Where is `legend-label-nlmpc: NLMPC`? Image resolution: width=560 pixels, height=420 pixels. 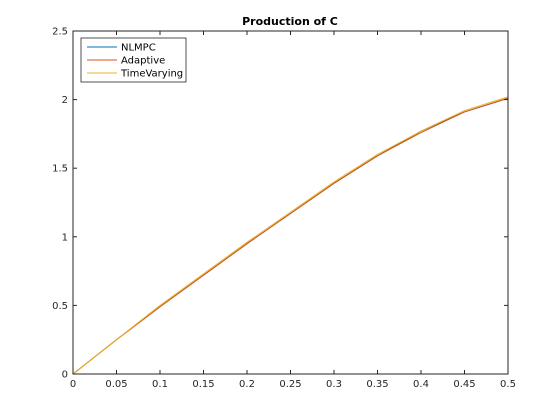 legend-label-nlmpc: NLMPC is located at coordinates (138, 48).